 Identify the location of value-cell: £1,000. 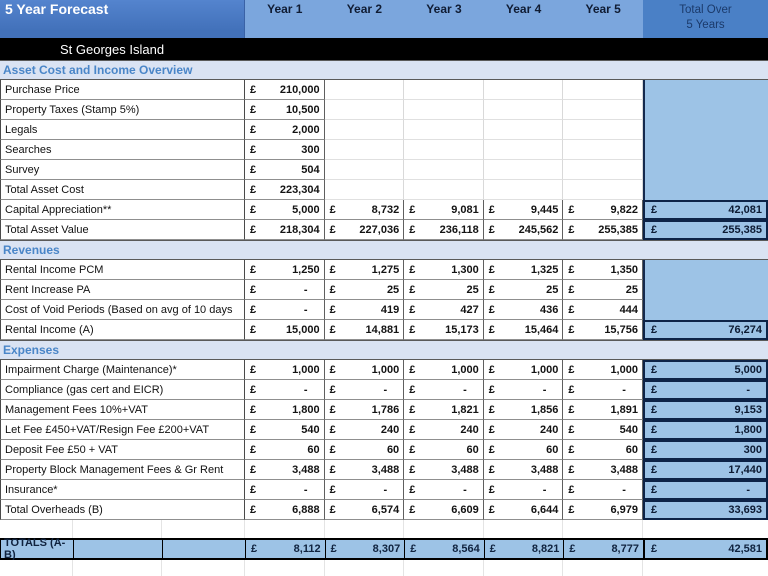
(364, 370).